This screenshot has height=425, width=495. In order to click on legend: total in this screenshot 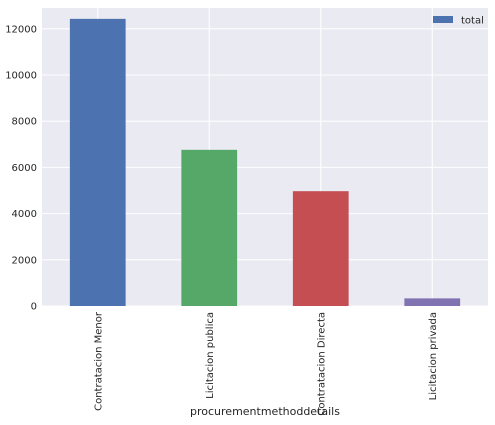, I will do `click(458, 21)`.